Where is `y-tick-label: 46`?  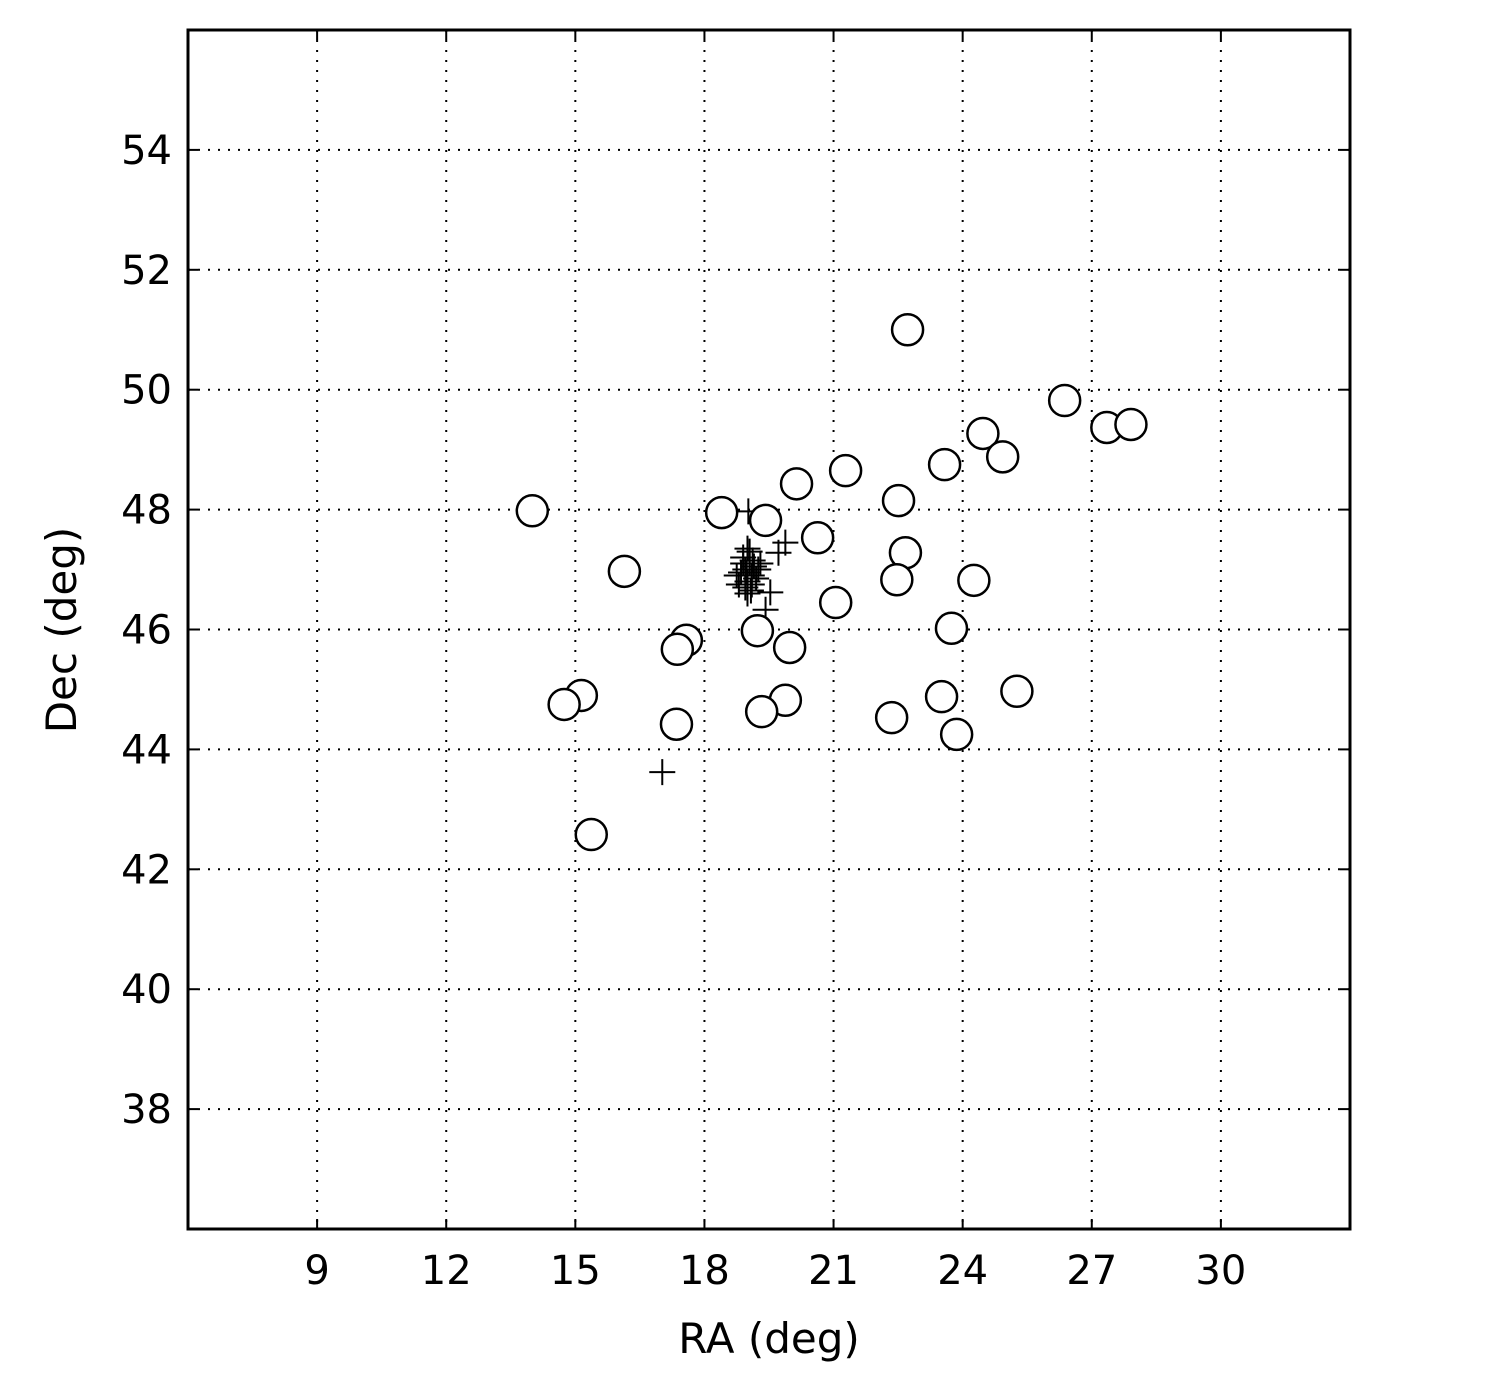
y-tick-label: 46 is located at coordinates (146, 631).